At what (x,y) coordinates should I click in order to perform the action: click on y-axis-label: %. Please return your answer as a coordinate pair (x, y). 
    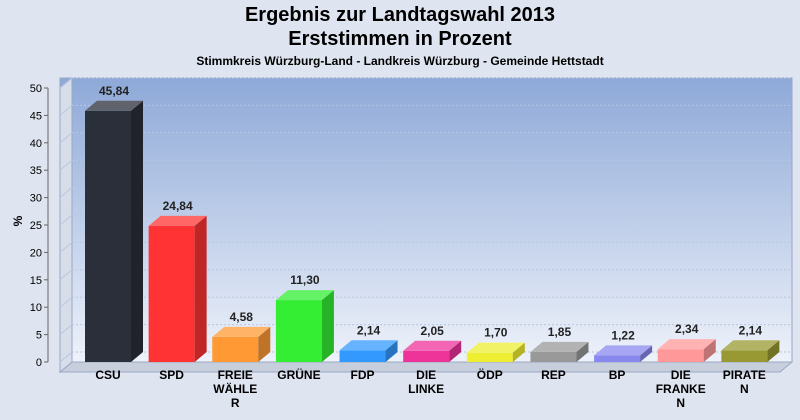
    Looking at the image, I should click on (18, 220).